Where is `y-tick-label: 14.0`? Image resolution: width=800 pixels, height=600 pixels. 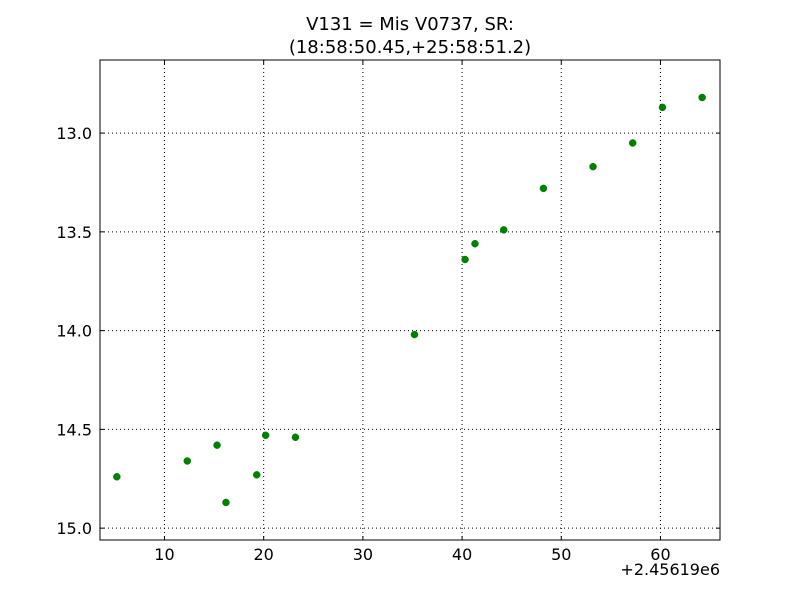 y-tick-label: 14.0 is located at coordinates (74, 331).